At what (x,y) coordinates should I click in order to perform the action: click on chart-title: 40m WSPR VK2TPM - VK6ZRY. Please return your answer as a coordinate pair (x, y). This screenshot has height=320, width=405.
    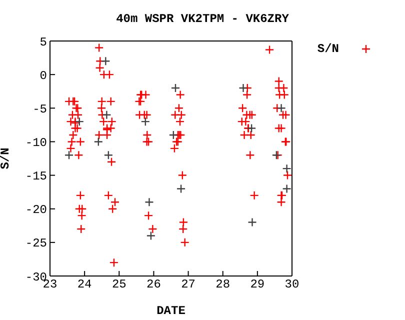
    Looking at the image, I should click on (202, 19).